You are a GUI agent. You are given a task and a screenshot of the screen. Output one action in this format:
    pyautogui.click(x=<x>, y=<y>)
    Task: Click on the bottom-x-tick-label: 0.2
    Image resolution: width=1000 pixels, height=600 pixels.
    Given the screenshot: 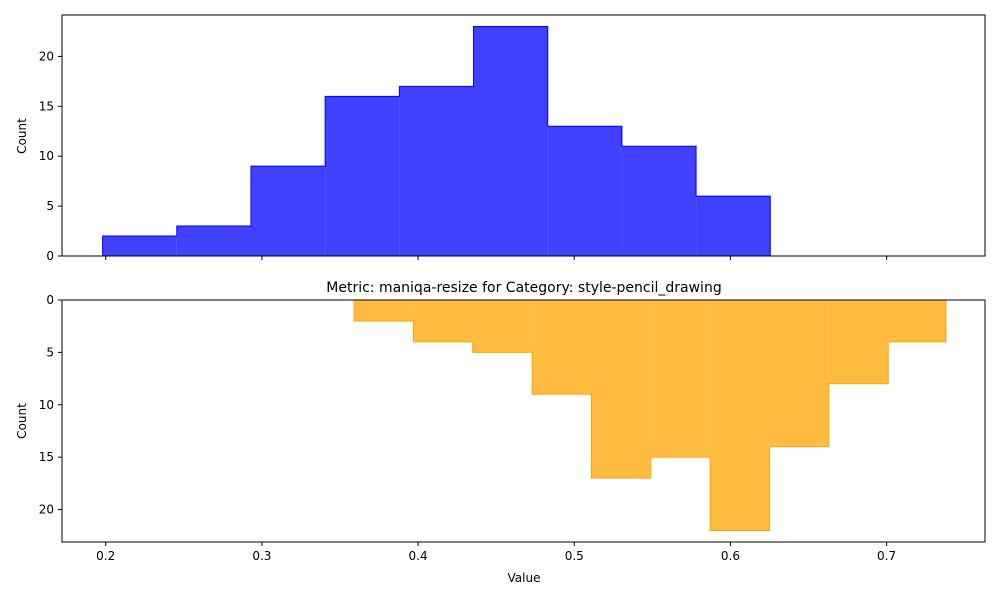 What is the action you would take?
    pyautogui.click(x=105, y=556)
    